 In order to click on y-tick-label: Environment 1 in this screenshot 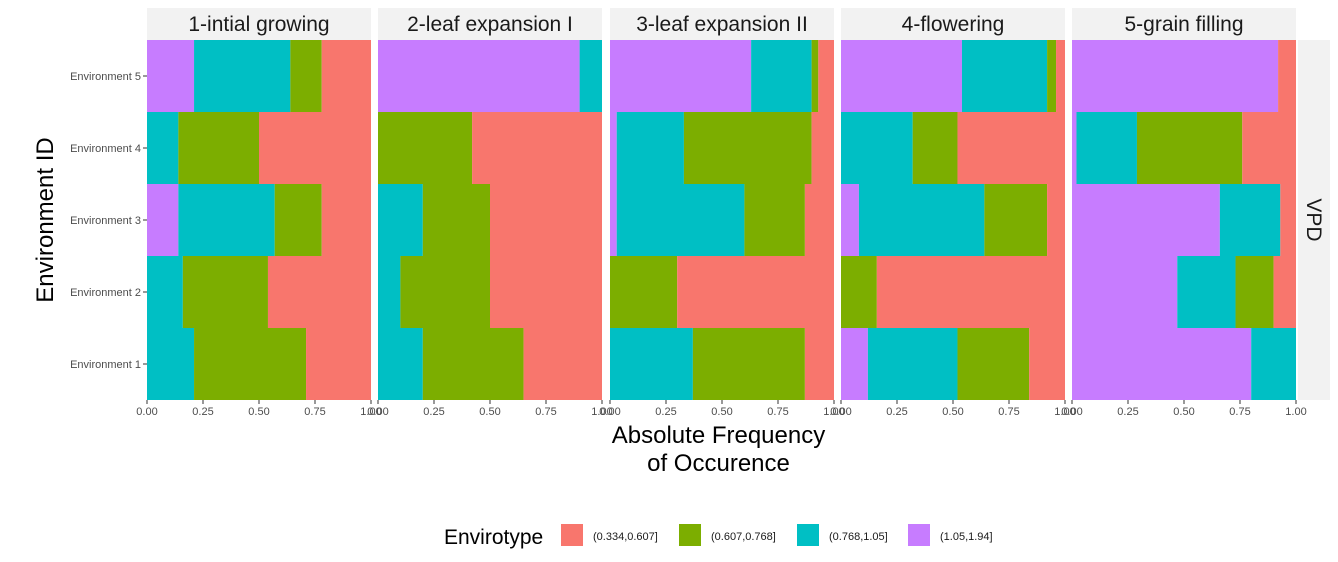, I will do `click(105, 365)`.